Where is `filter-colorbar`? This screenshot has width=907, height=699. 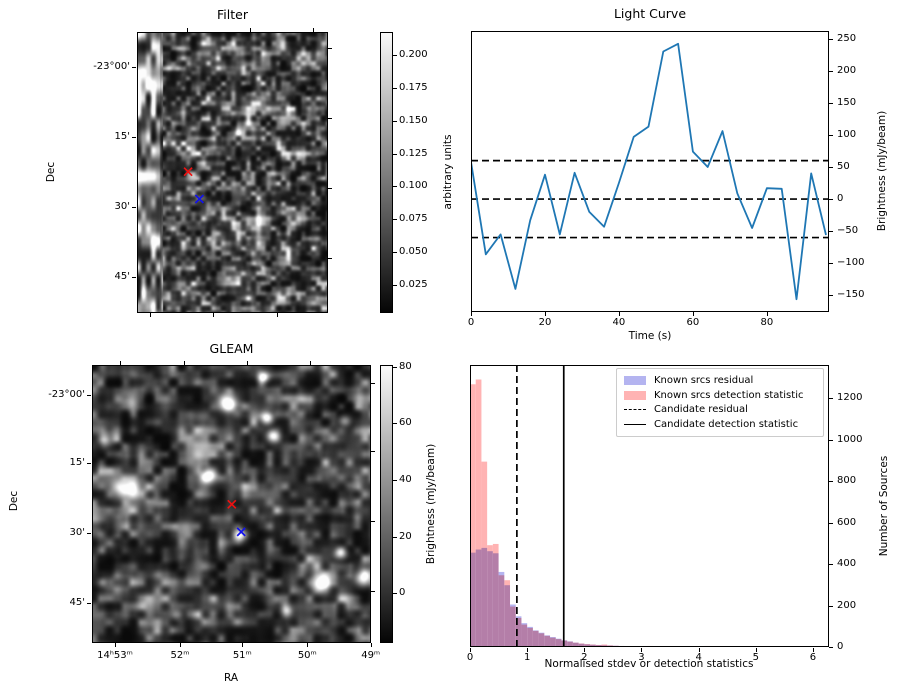
filter-colorbar is located at coordinates (386, 172).